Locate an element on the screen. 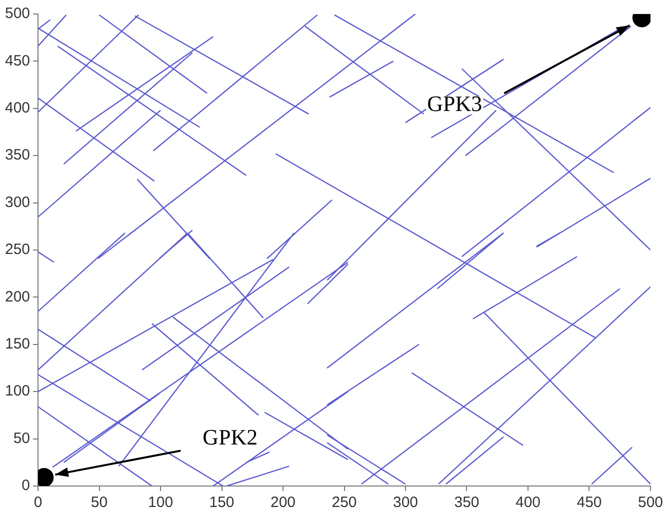 This screenshot has height=519, width=666. y-tick-label: 250 is located at coordinates (17, 249).